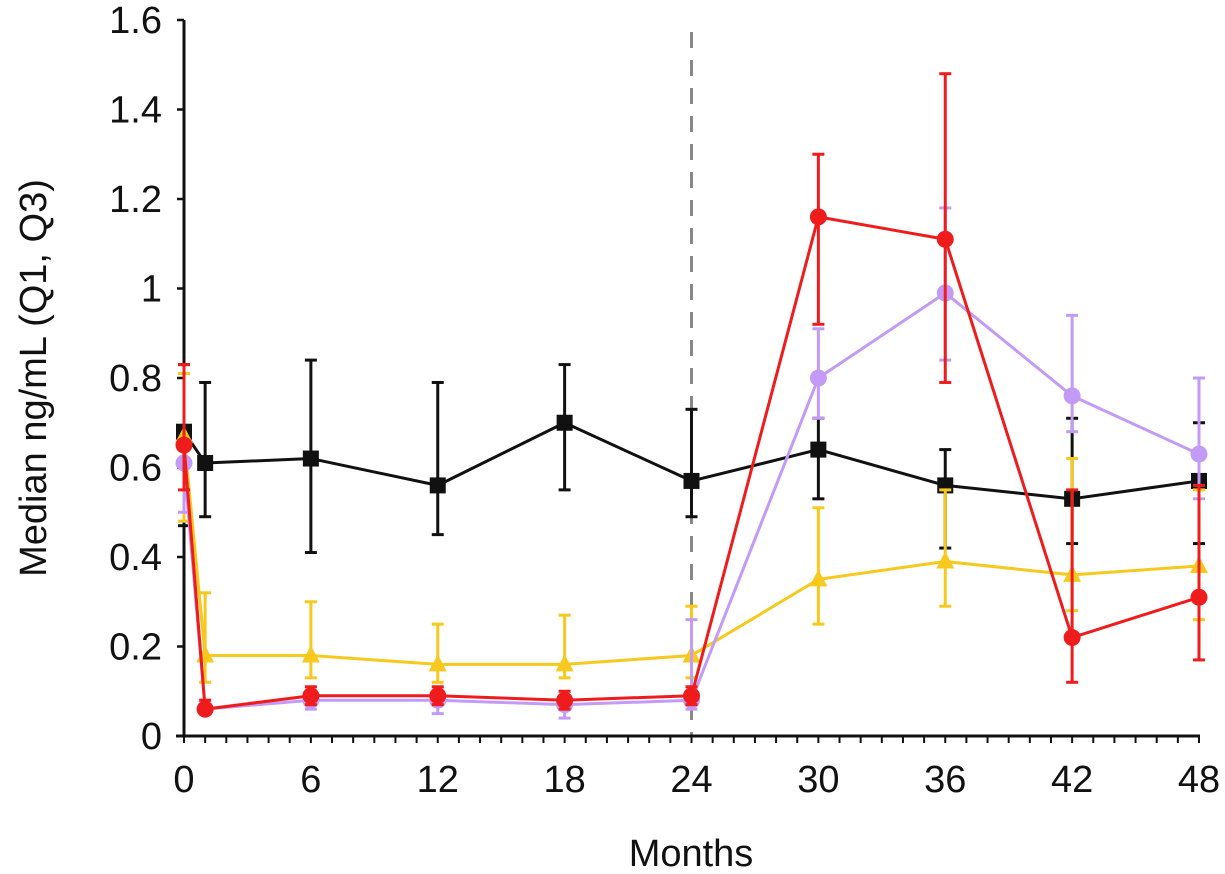 Image resolution: width=1225 pixels, height=874 pixels. I want to click on y-tick-label: 0, so click(151, 737).